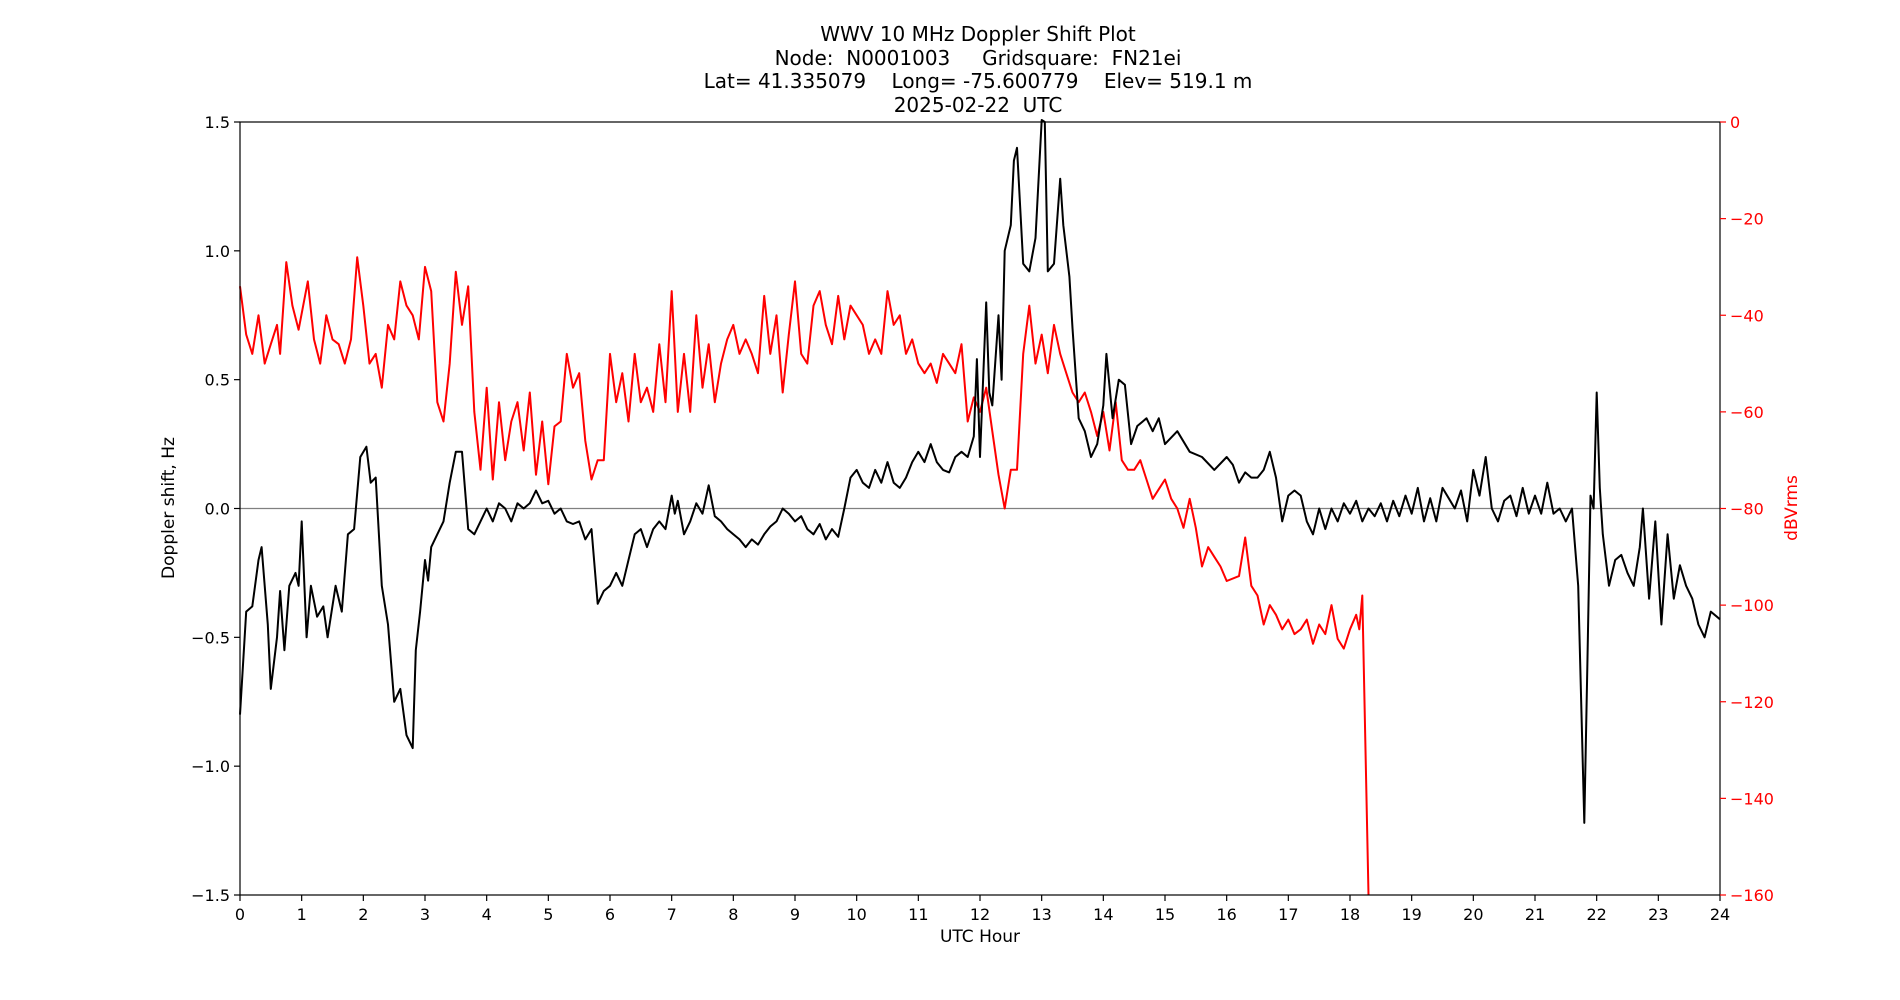  What do you see at coordinates (210, 637) in the screenshot?
I see `y-left-tick-label: −0.5` at bounding box center [210, 637].